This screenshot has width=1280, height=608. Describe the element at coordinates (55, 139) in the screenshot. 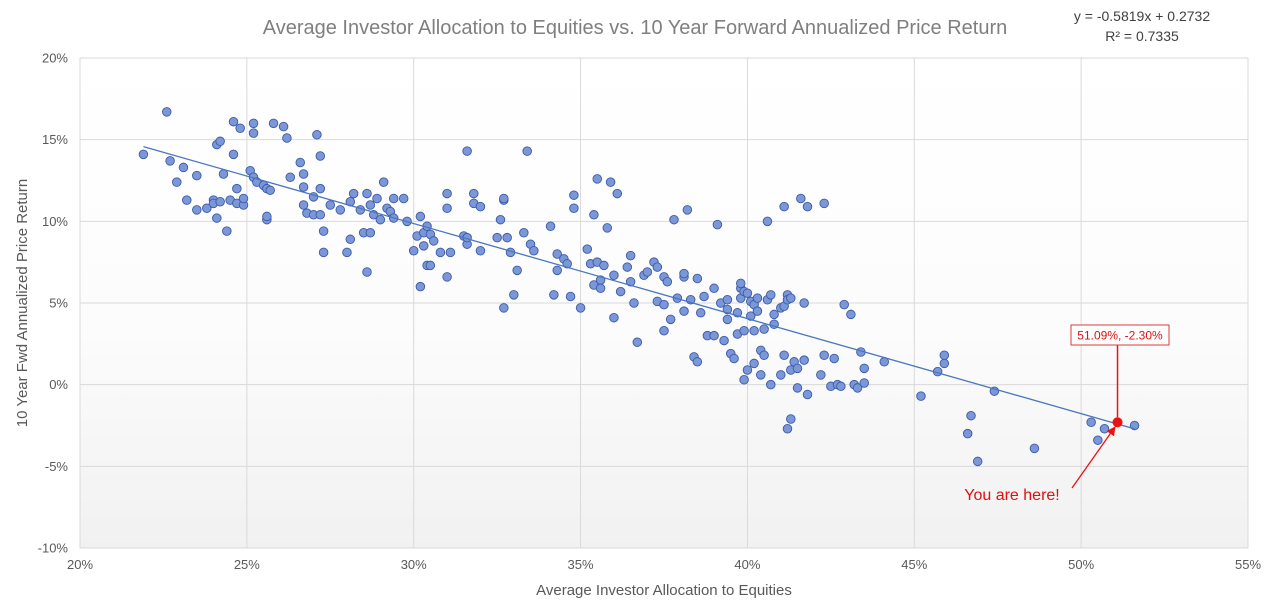

I see `y-tick-label: 15%` at that location.